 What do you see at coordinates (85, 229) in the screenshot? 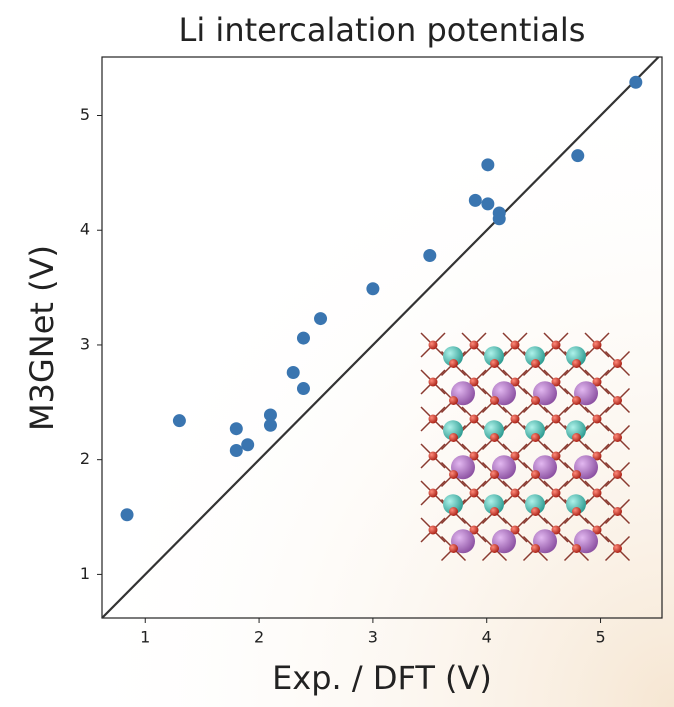
I see `y-tick-label: 4` at bounding box center [85, 229].